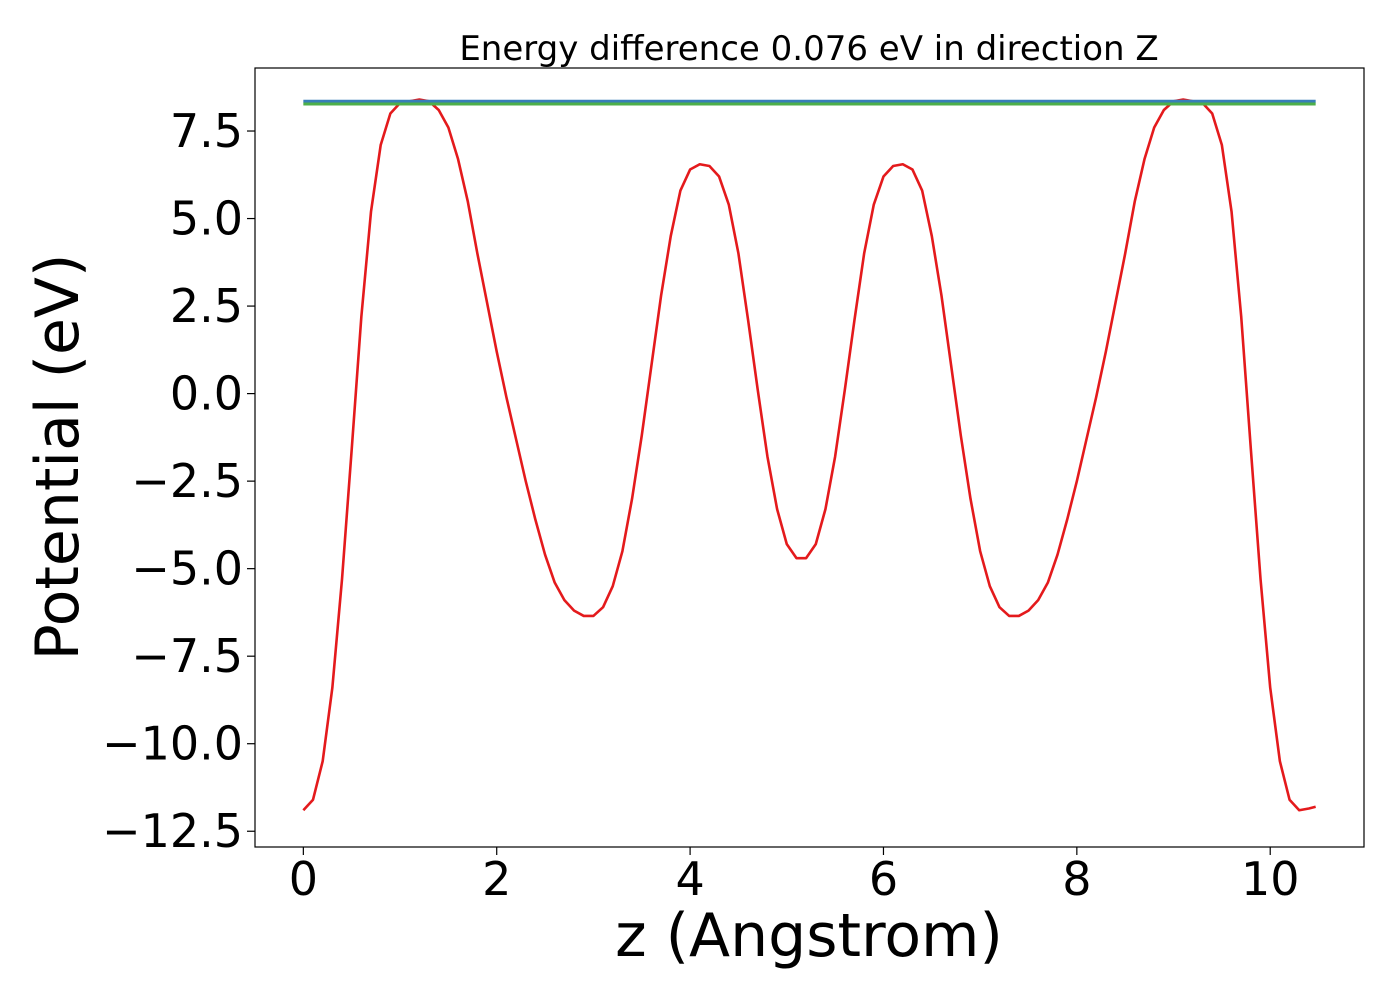 The height and width of the screenshot is (1000, 1400). Describe the element at coordinates (794, 876) in the screenshot. I see `x-axis: 0 2 4 6 8 10` at that location.